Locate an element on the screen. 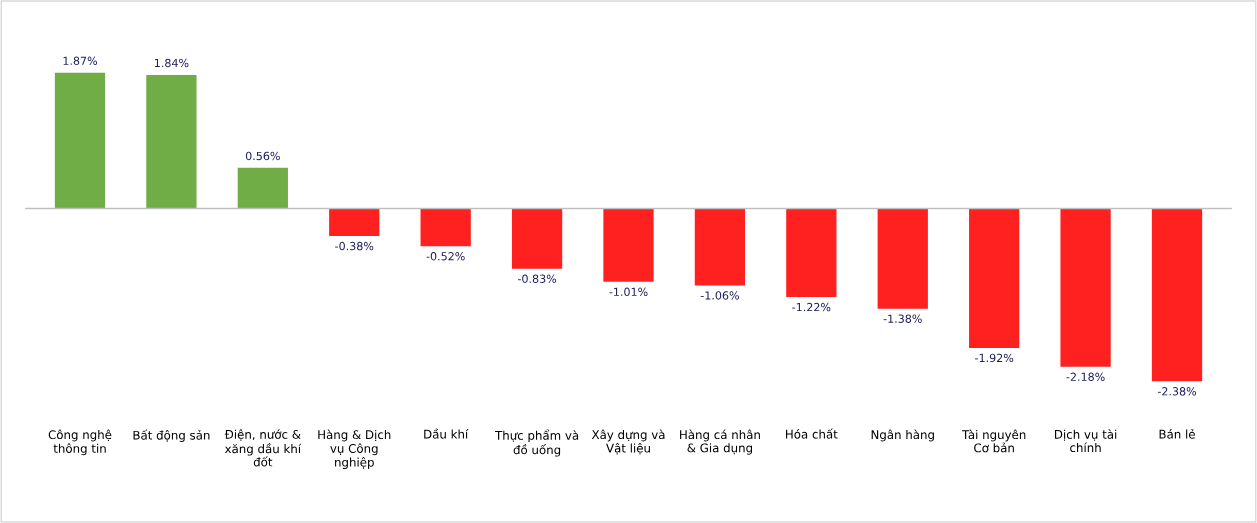  x-tick-label: Ngân hàng is located at coordinates (902, 435).